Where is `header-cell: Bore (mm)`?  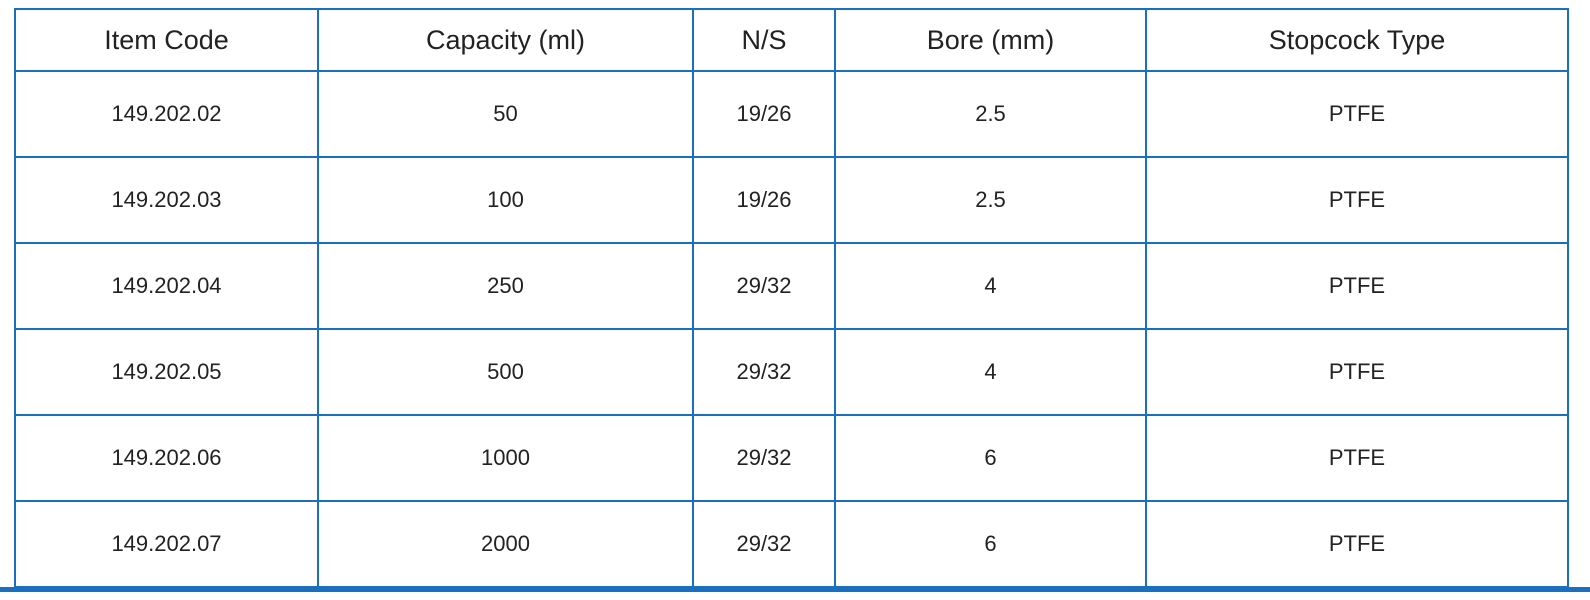
header-cell: Bore (mm) is located at coordinates (990, 40).